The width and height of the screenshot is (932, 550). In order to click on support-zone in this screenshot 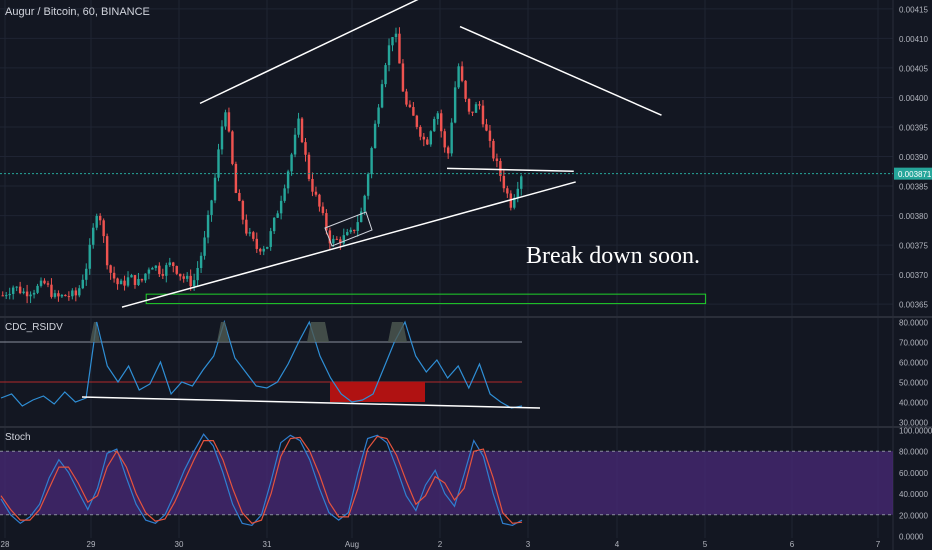, I will do `click(426, 299)`.